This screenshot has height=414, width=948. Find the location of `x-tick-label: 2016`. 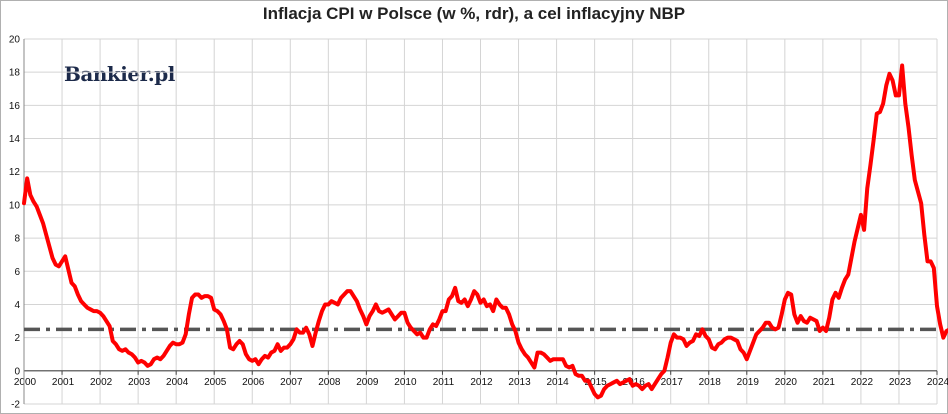

x-tick-label: 2016 is located at coordinates (634, 382).